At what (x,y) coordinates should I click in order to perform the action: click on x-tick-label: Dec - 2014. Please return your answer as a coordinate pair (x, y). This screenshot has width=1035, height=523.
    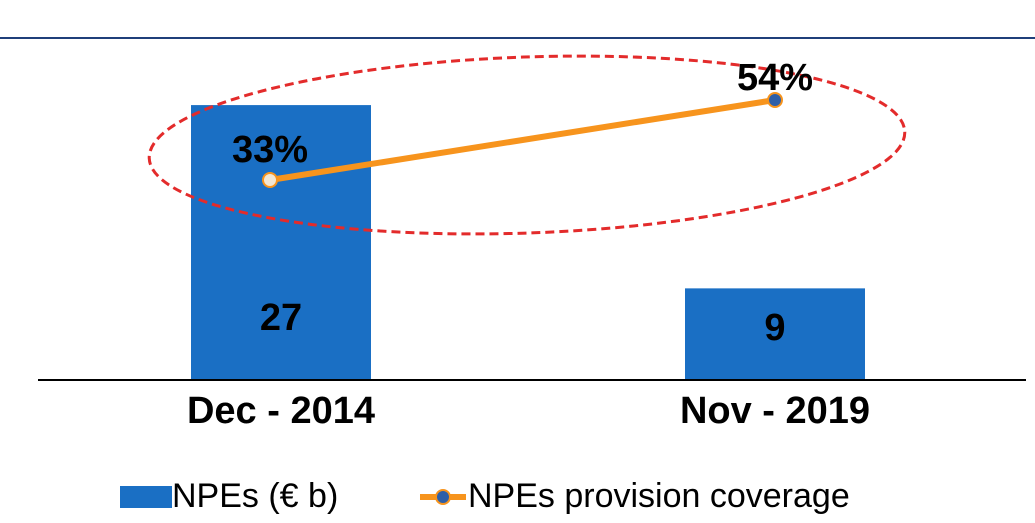
    Looking at the image, I should click on (281, 411).